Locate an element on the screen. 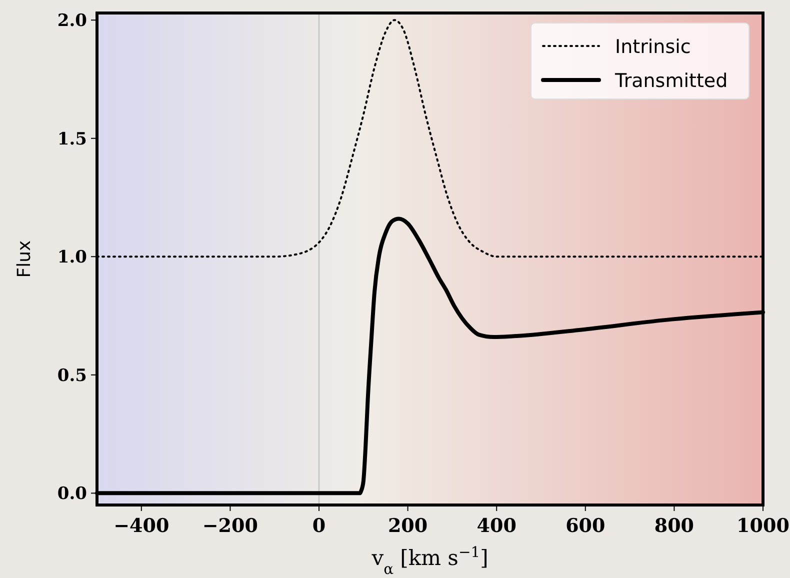 The width and height of the screenshot is (790, 578). x-tick-label: 800 is located at coordinates (674, 526).